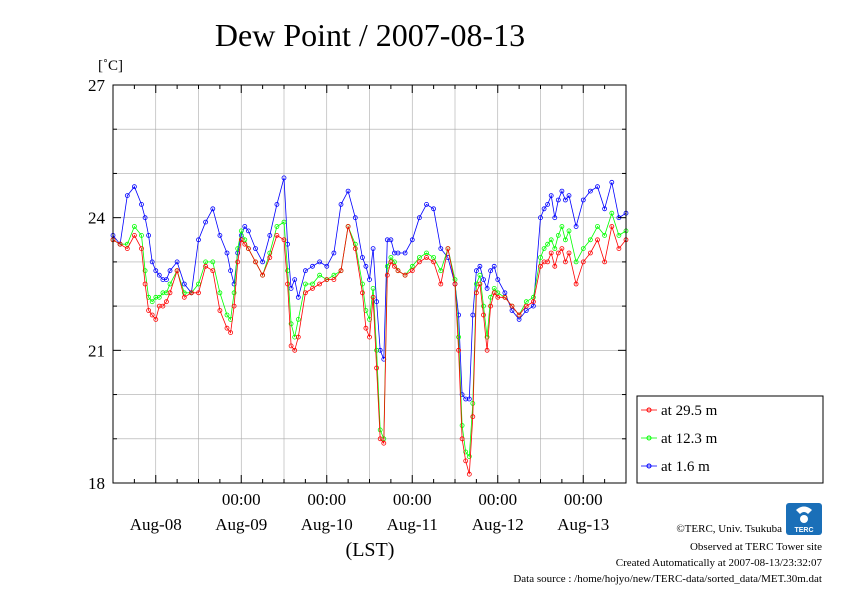 The width and height of the screenshot is (842, 595). I want to click on legend-label: at 12.3 m, so click(689, 439).